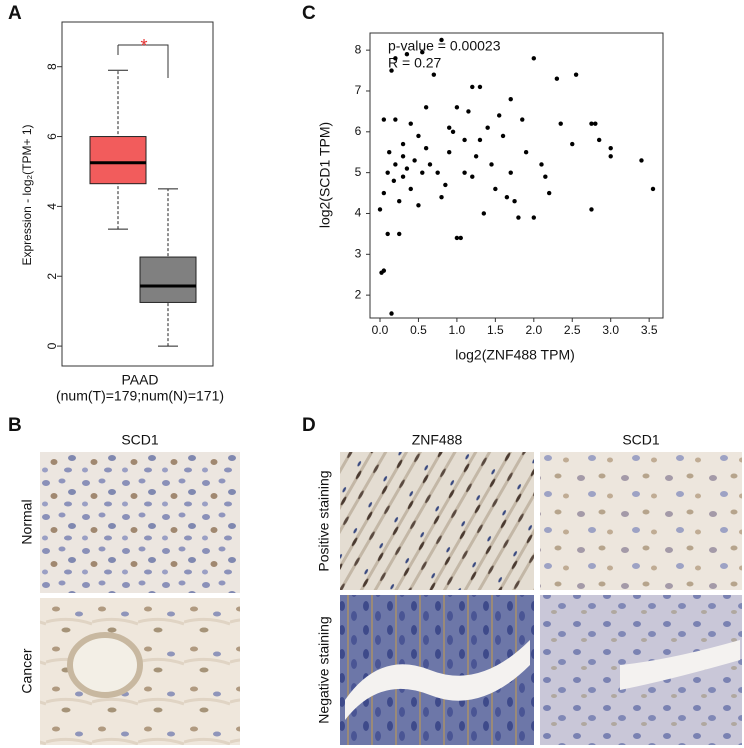 This screenshot has height=748, width=744. What do you see at coordinates (325, 175) in the screenshot?
I see `y-axis-label: log2(SCD1 TPM)` at bounding box center [325, 175].